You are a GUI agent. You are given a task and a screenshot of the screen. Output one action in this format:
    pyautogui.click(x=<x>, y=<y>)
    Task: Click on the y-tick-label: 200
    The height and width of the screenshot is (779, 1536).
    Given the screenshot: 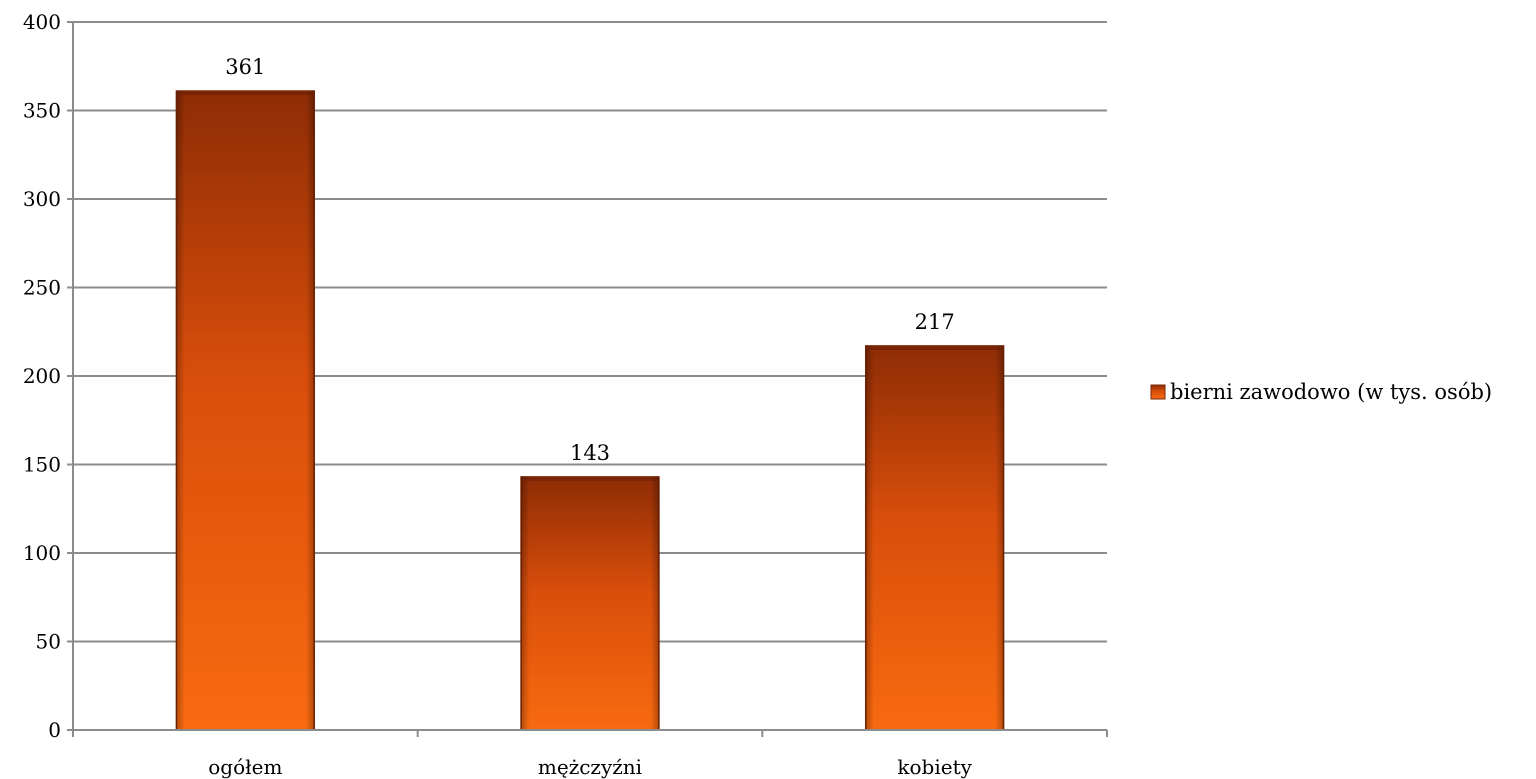 What is the action you would take?
    pyautogui.click(x=42, y=376)
    